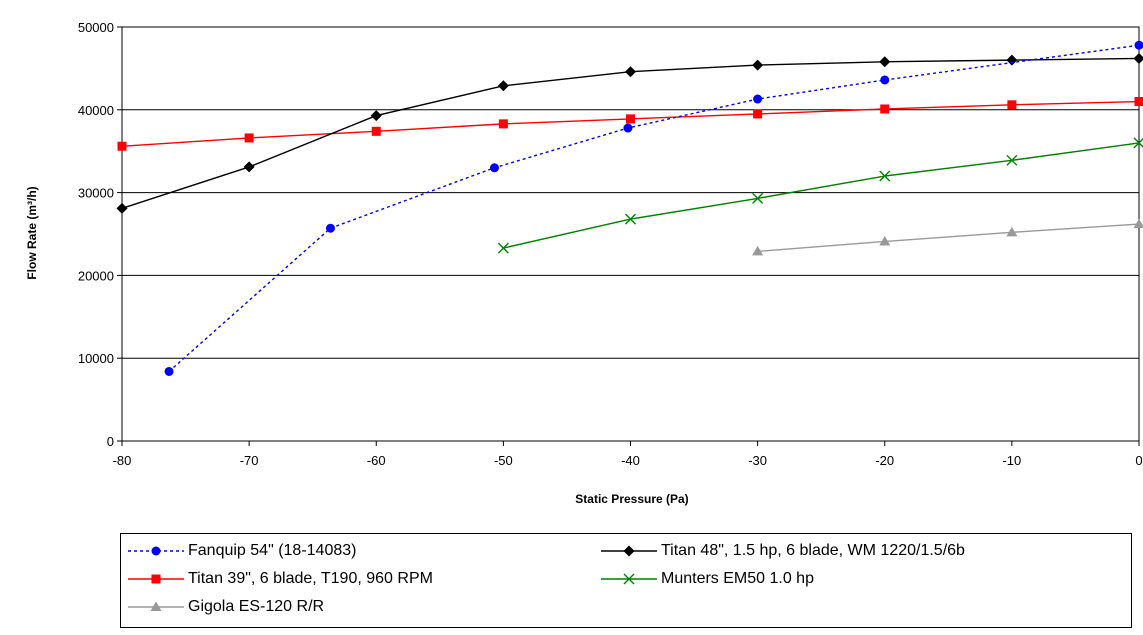  What do you see at coordinates (110, 441) in the screenshot?
I see `y-tick-label: 0` at bounding box center [110, 441].